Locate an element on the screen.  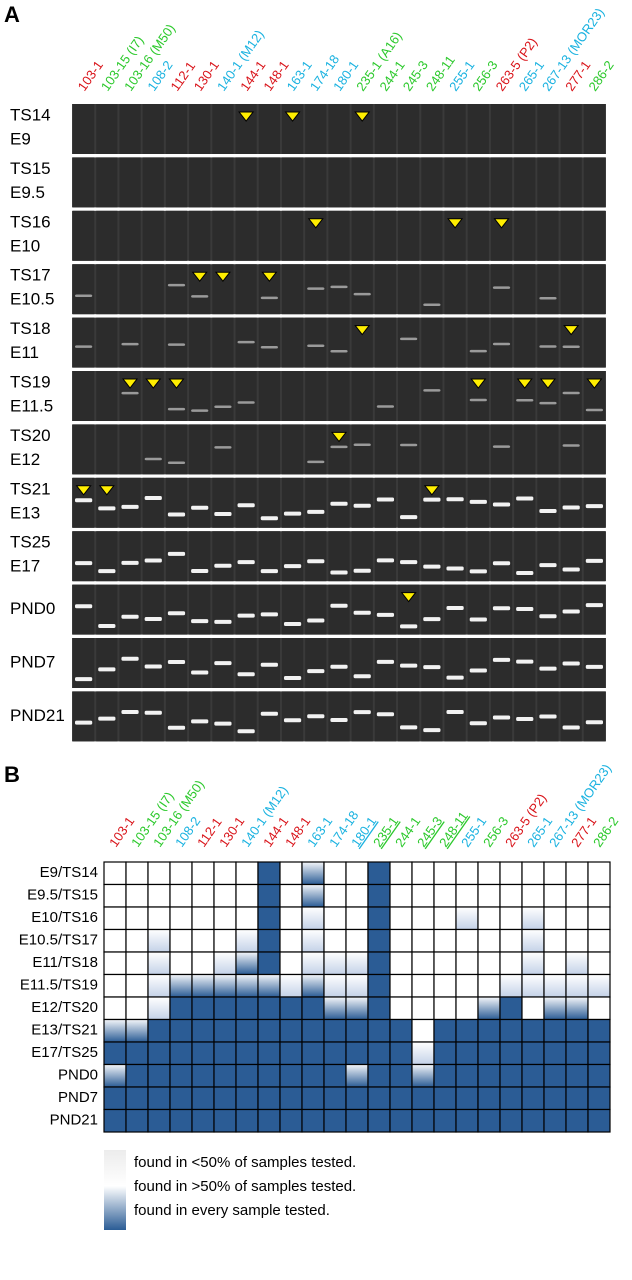
row-label: TS20 is located at coordinates (30, 435).